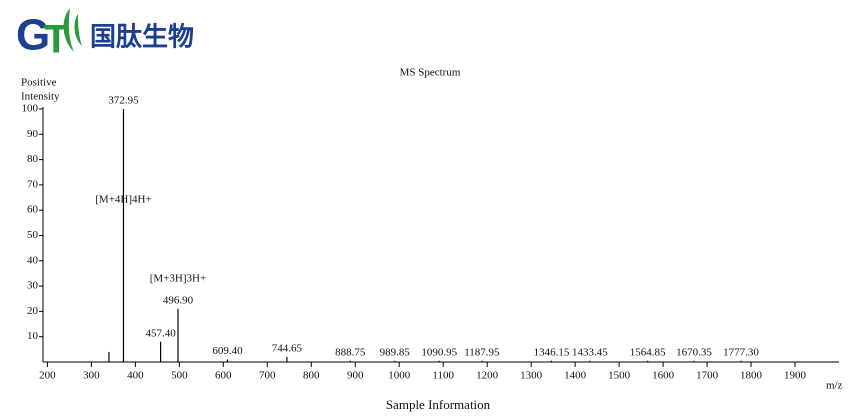 The width and height of the screenshot is (856, 416). I want to click on y-tick-label: 70, so click(33, 184).